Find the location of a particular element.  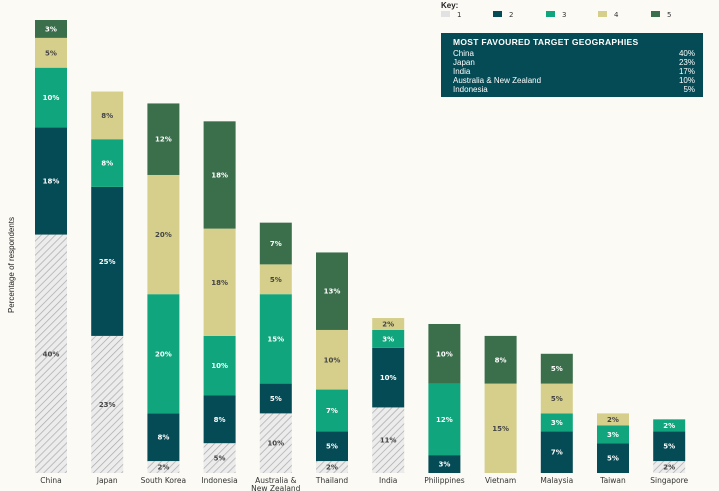

x-tick-label: India is located at coordinates (388, 480).